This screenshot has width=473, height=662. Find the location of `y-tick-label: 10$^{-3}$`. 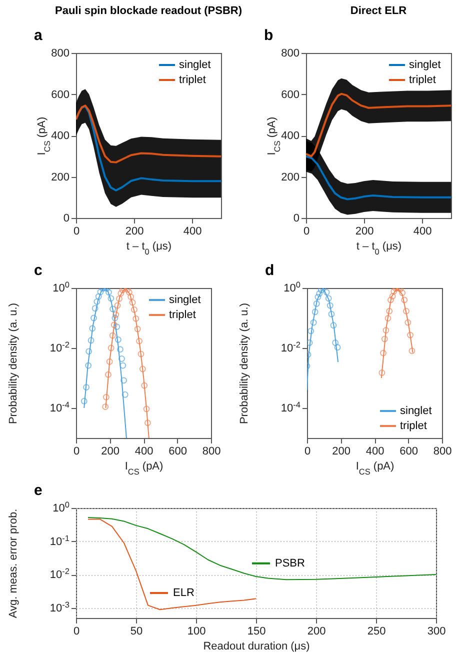

y-tick-label: 10$^{-3}$ is located at coordinates (60, 607).